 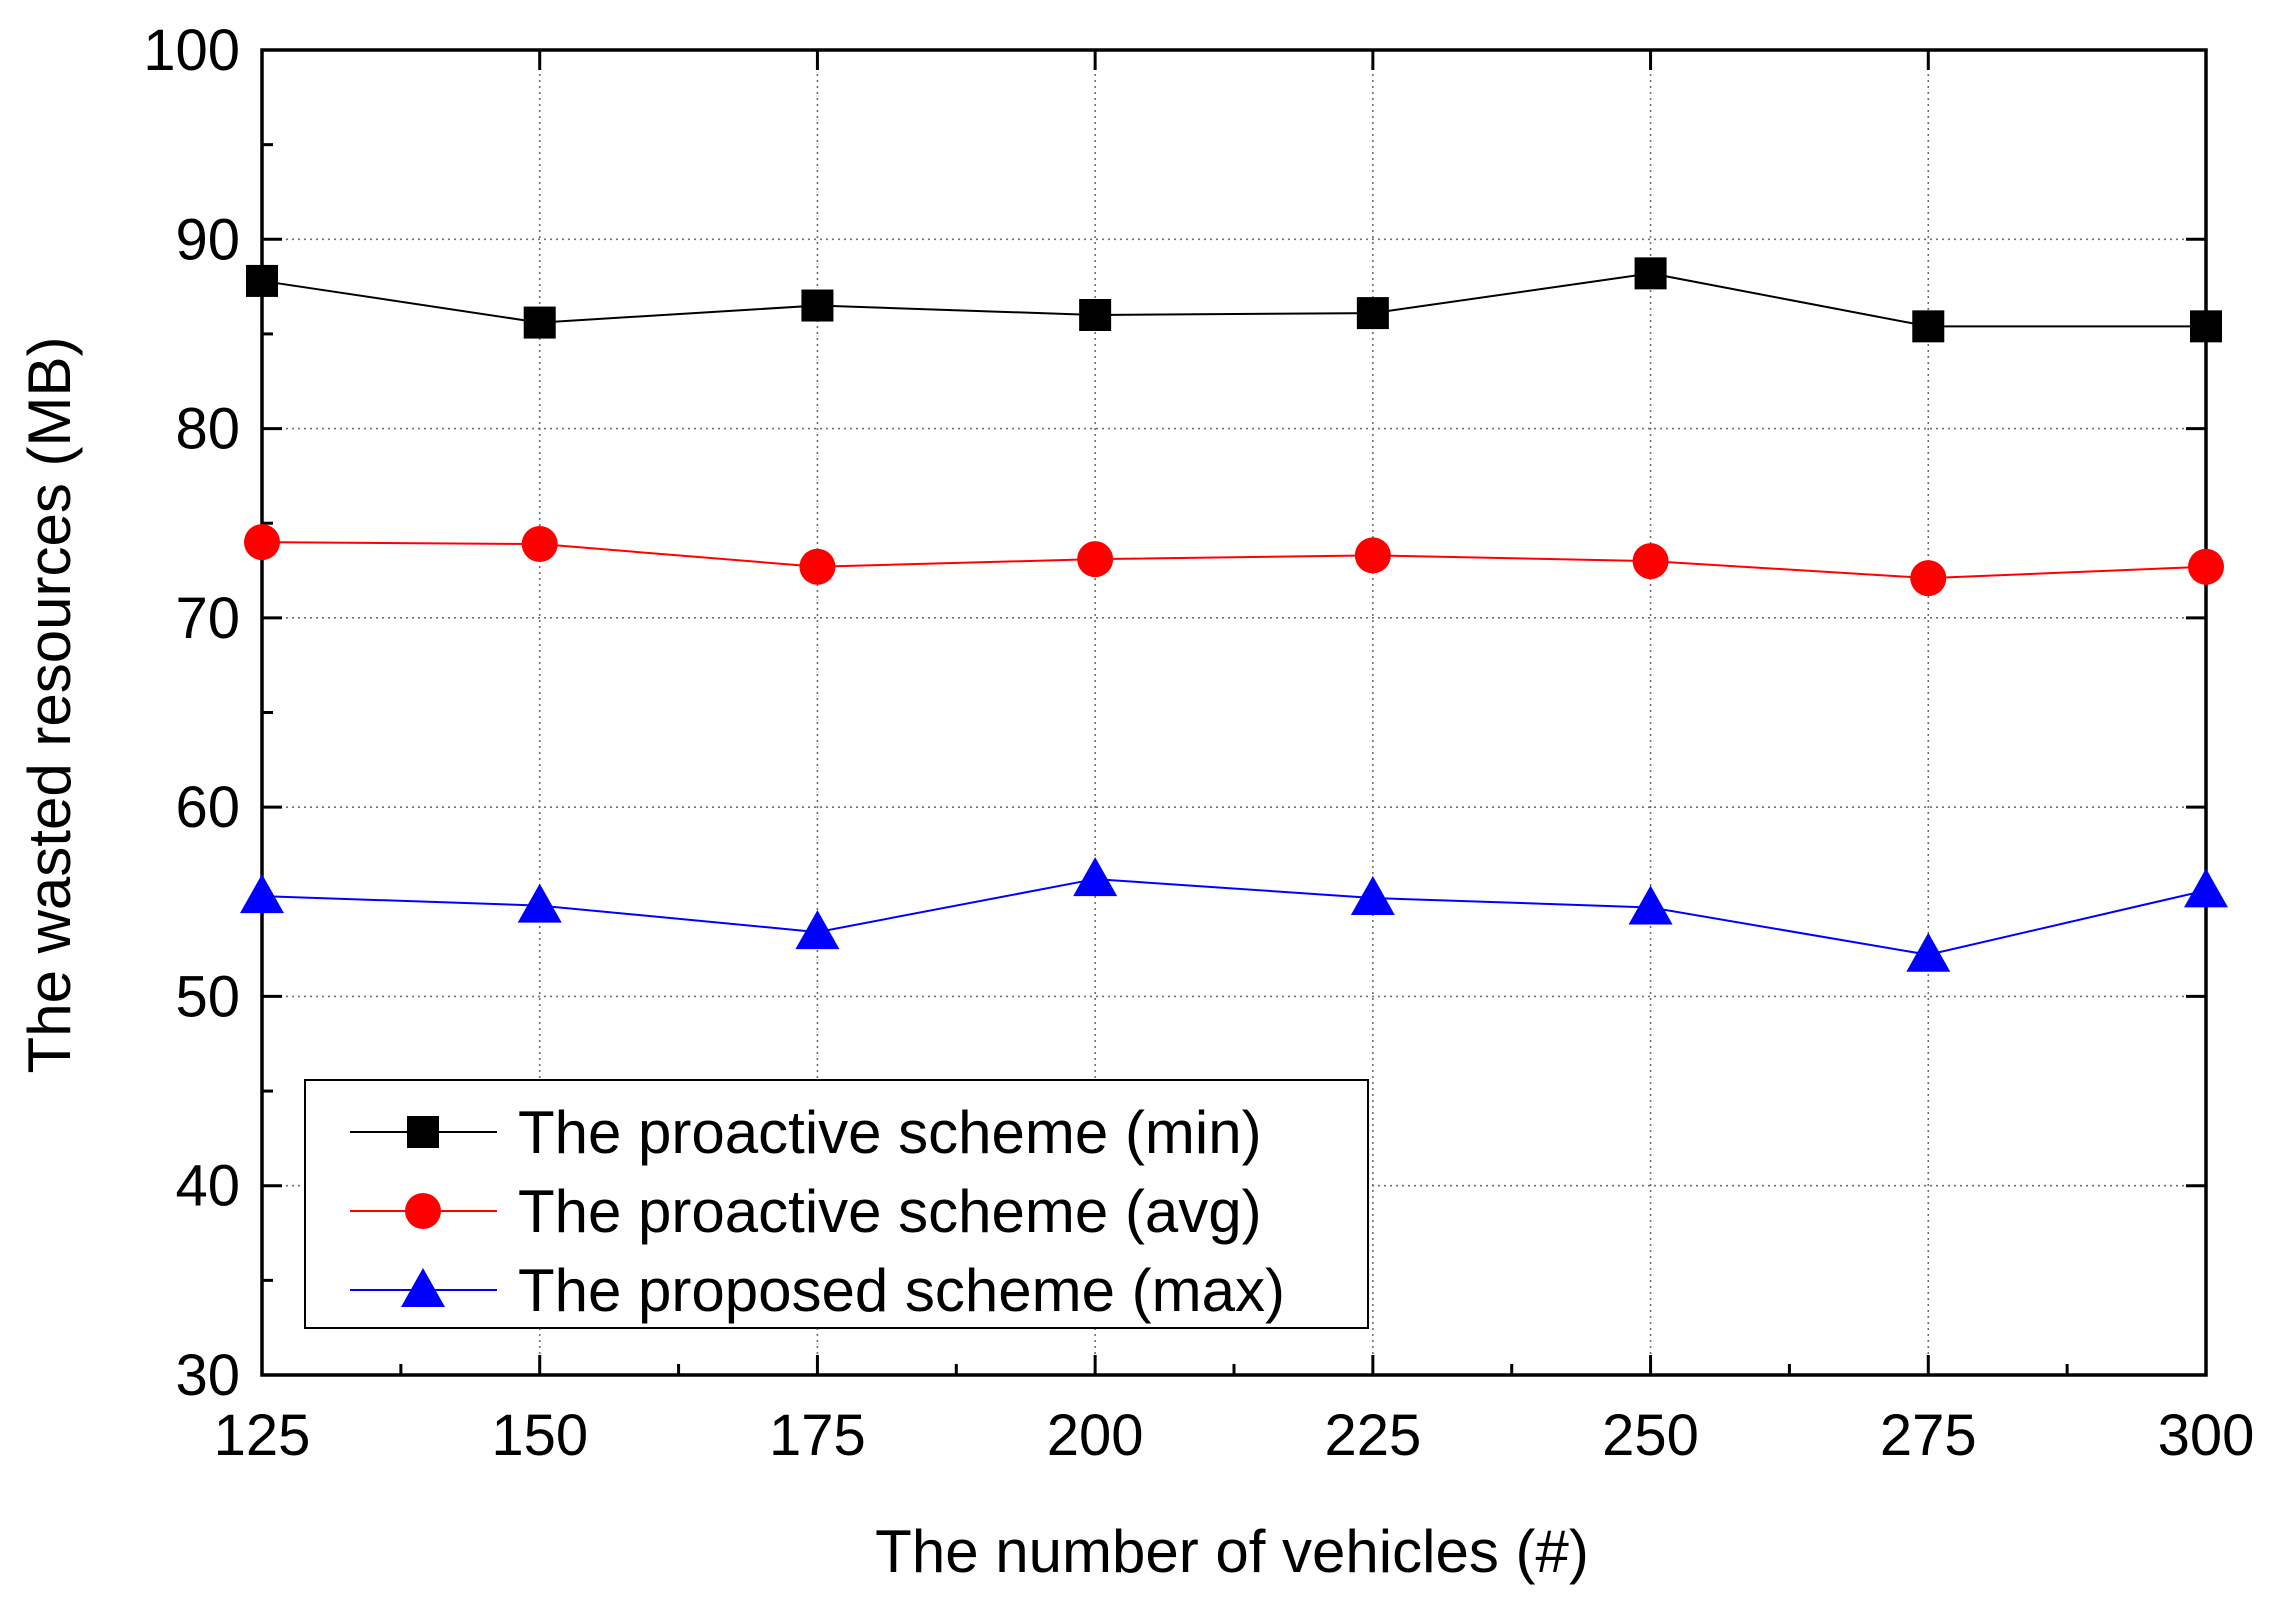 I want to click on y-tick-label: 50, so click(x=207, y=996).